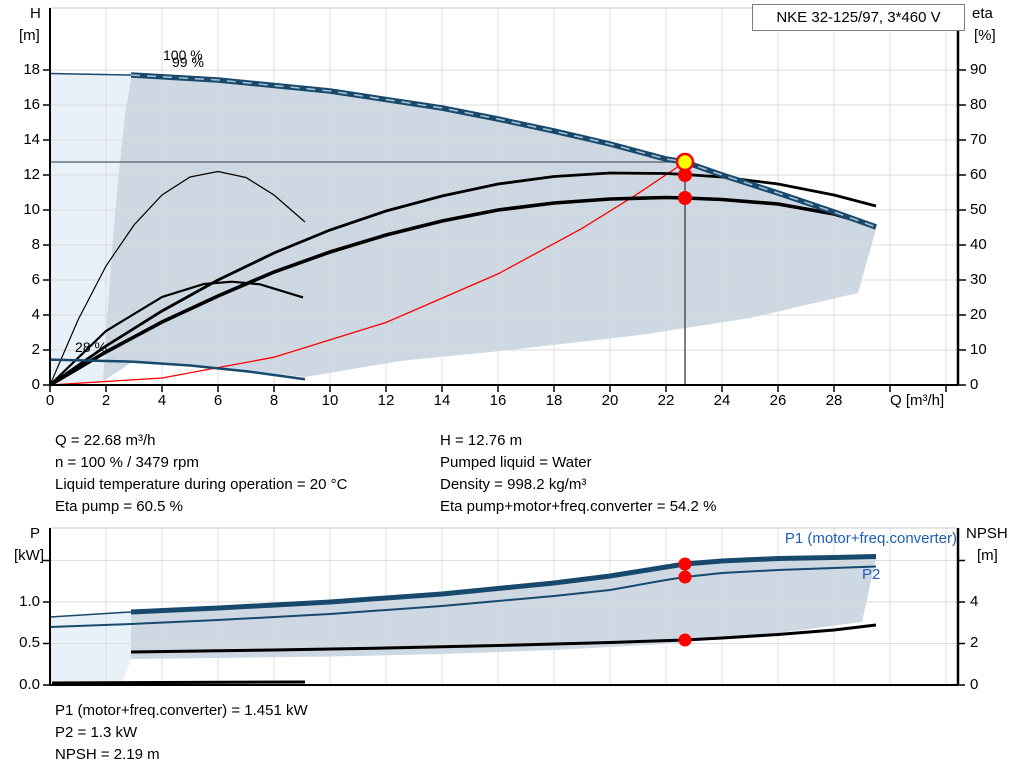  Describe the element at coordinates (513, 484) in the screenshot. I see `info-line: Density = 998.2 kg/m³` at that location.